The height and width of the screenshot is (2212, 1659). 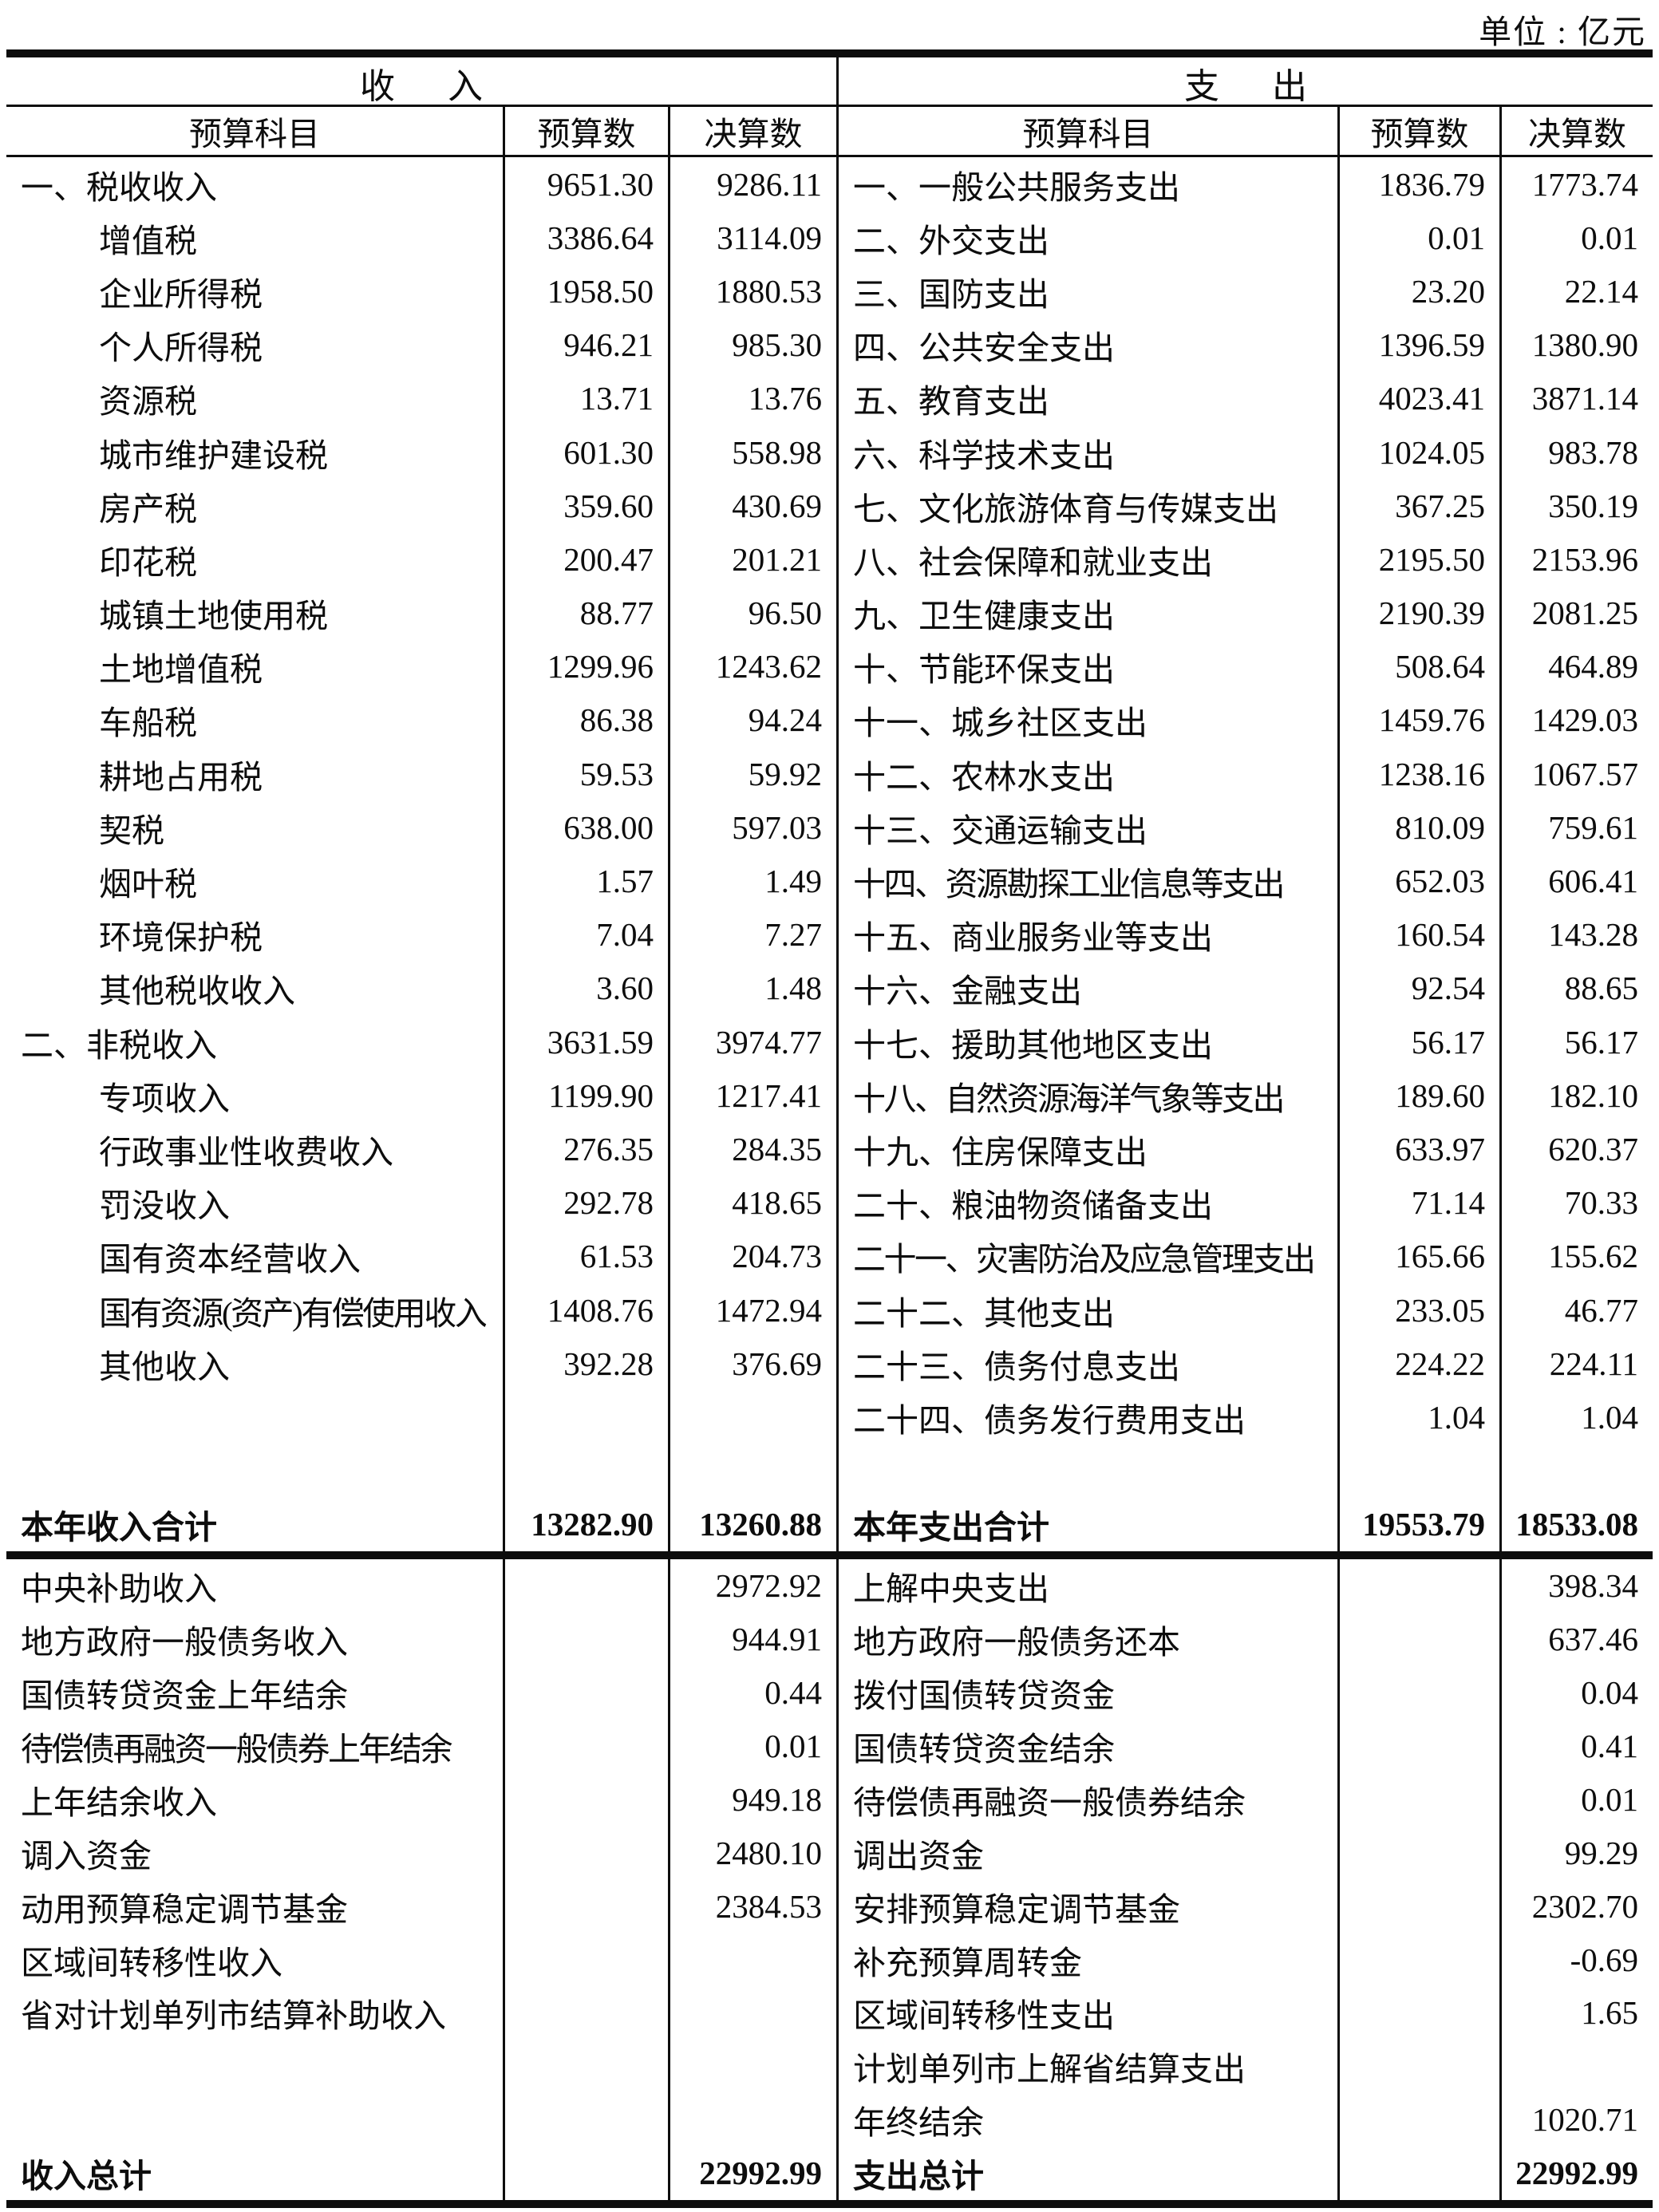 I want to click on income-final-value: 2384.53, so click(x=752, y=1907).